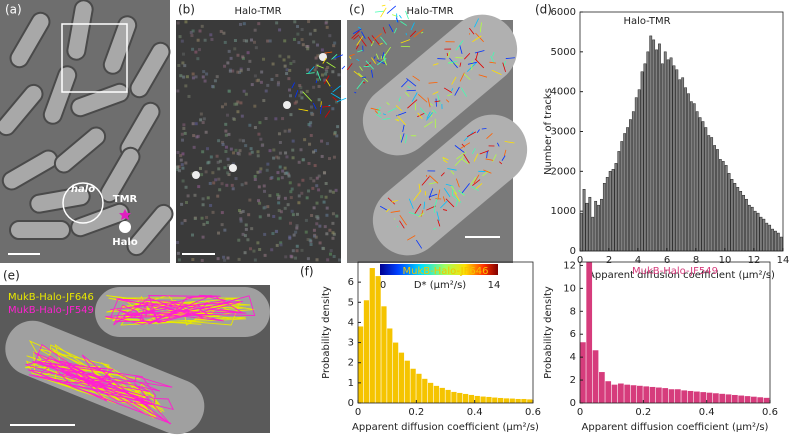 The height and width of the screenshot is (435, 791). Describe the element at coordinates (533, 412) in the screenshot. I see `x-tick-label: 0.6` at that location.